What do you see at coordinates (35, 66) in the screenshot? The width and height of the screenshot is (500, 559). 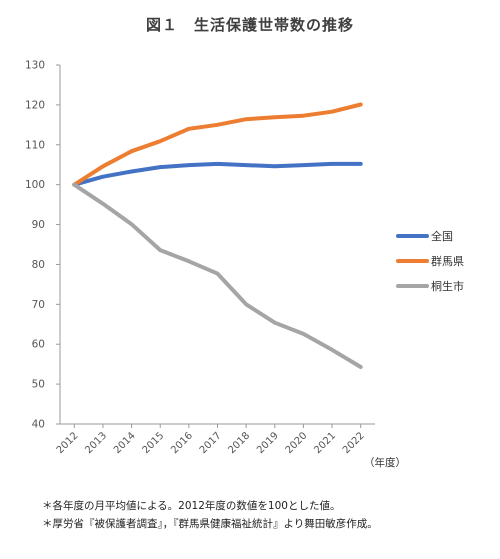 I see `y-tick-label: 130` at bounding box center [35, 66].